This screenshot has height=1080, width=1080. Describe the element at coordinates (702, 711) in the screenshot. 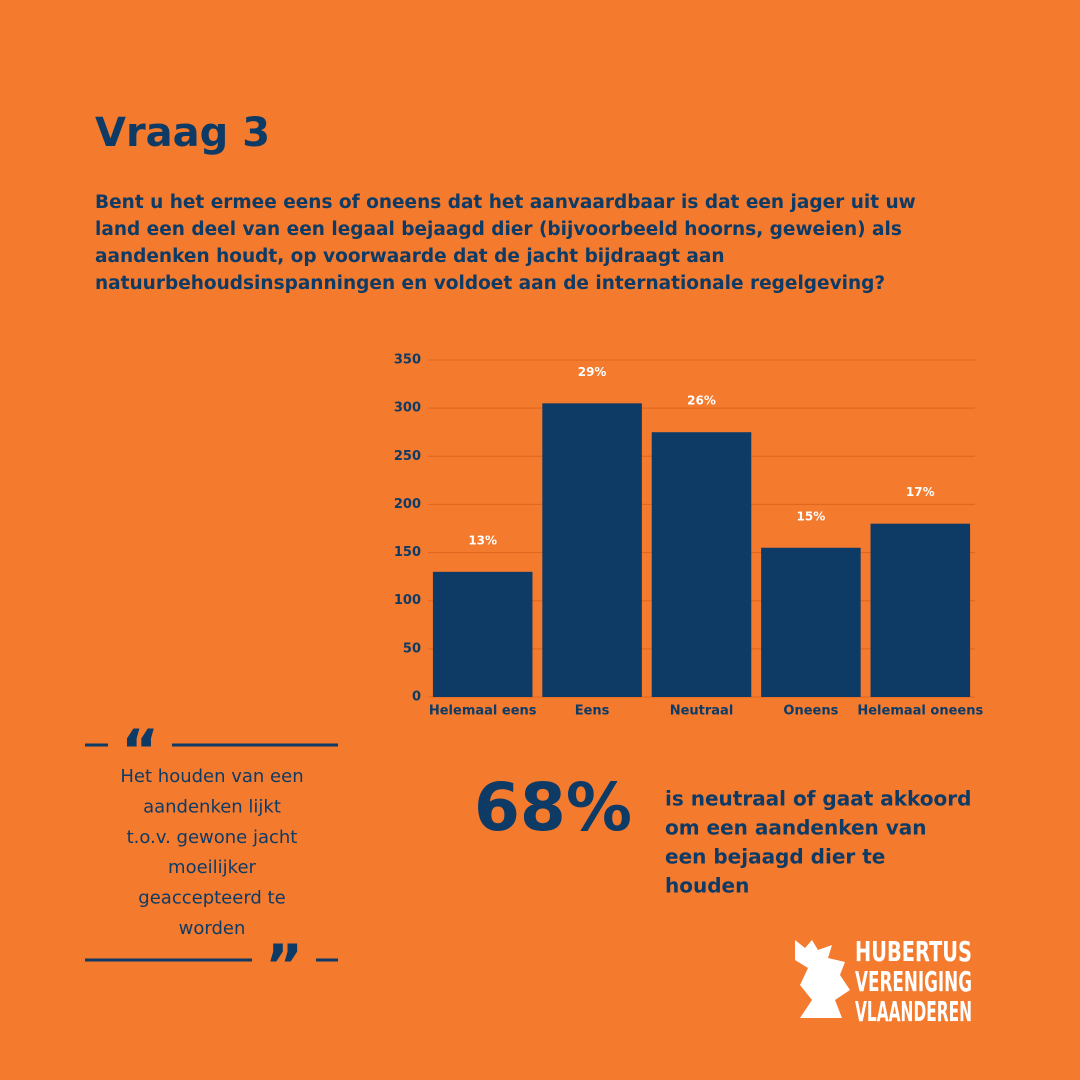

I see `x-tick-label: Neutraal` at that location.